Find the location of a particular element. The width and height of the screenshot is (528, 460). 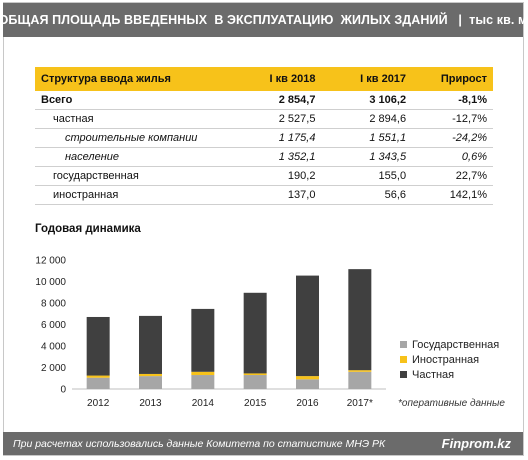

y-tick-label: 4 000 is located at coordinates (53, 347).